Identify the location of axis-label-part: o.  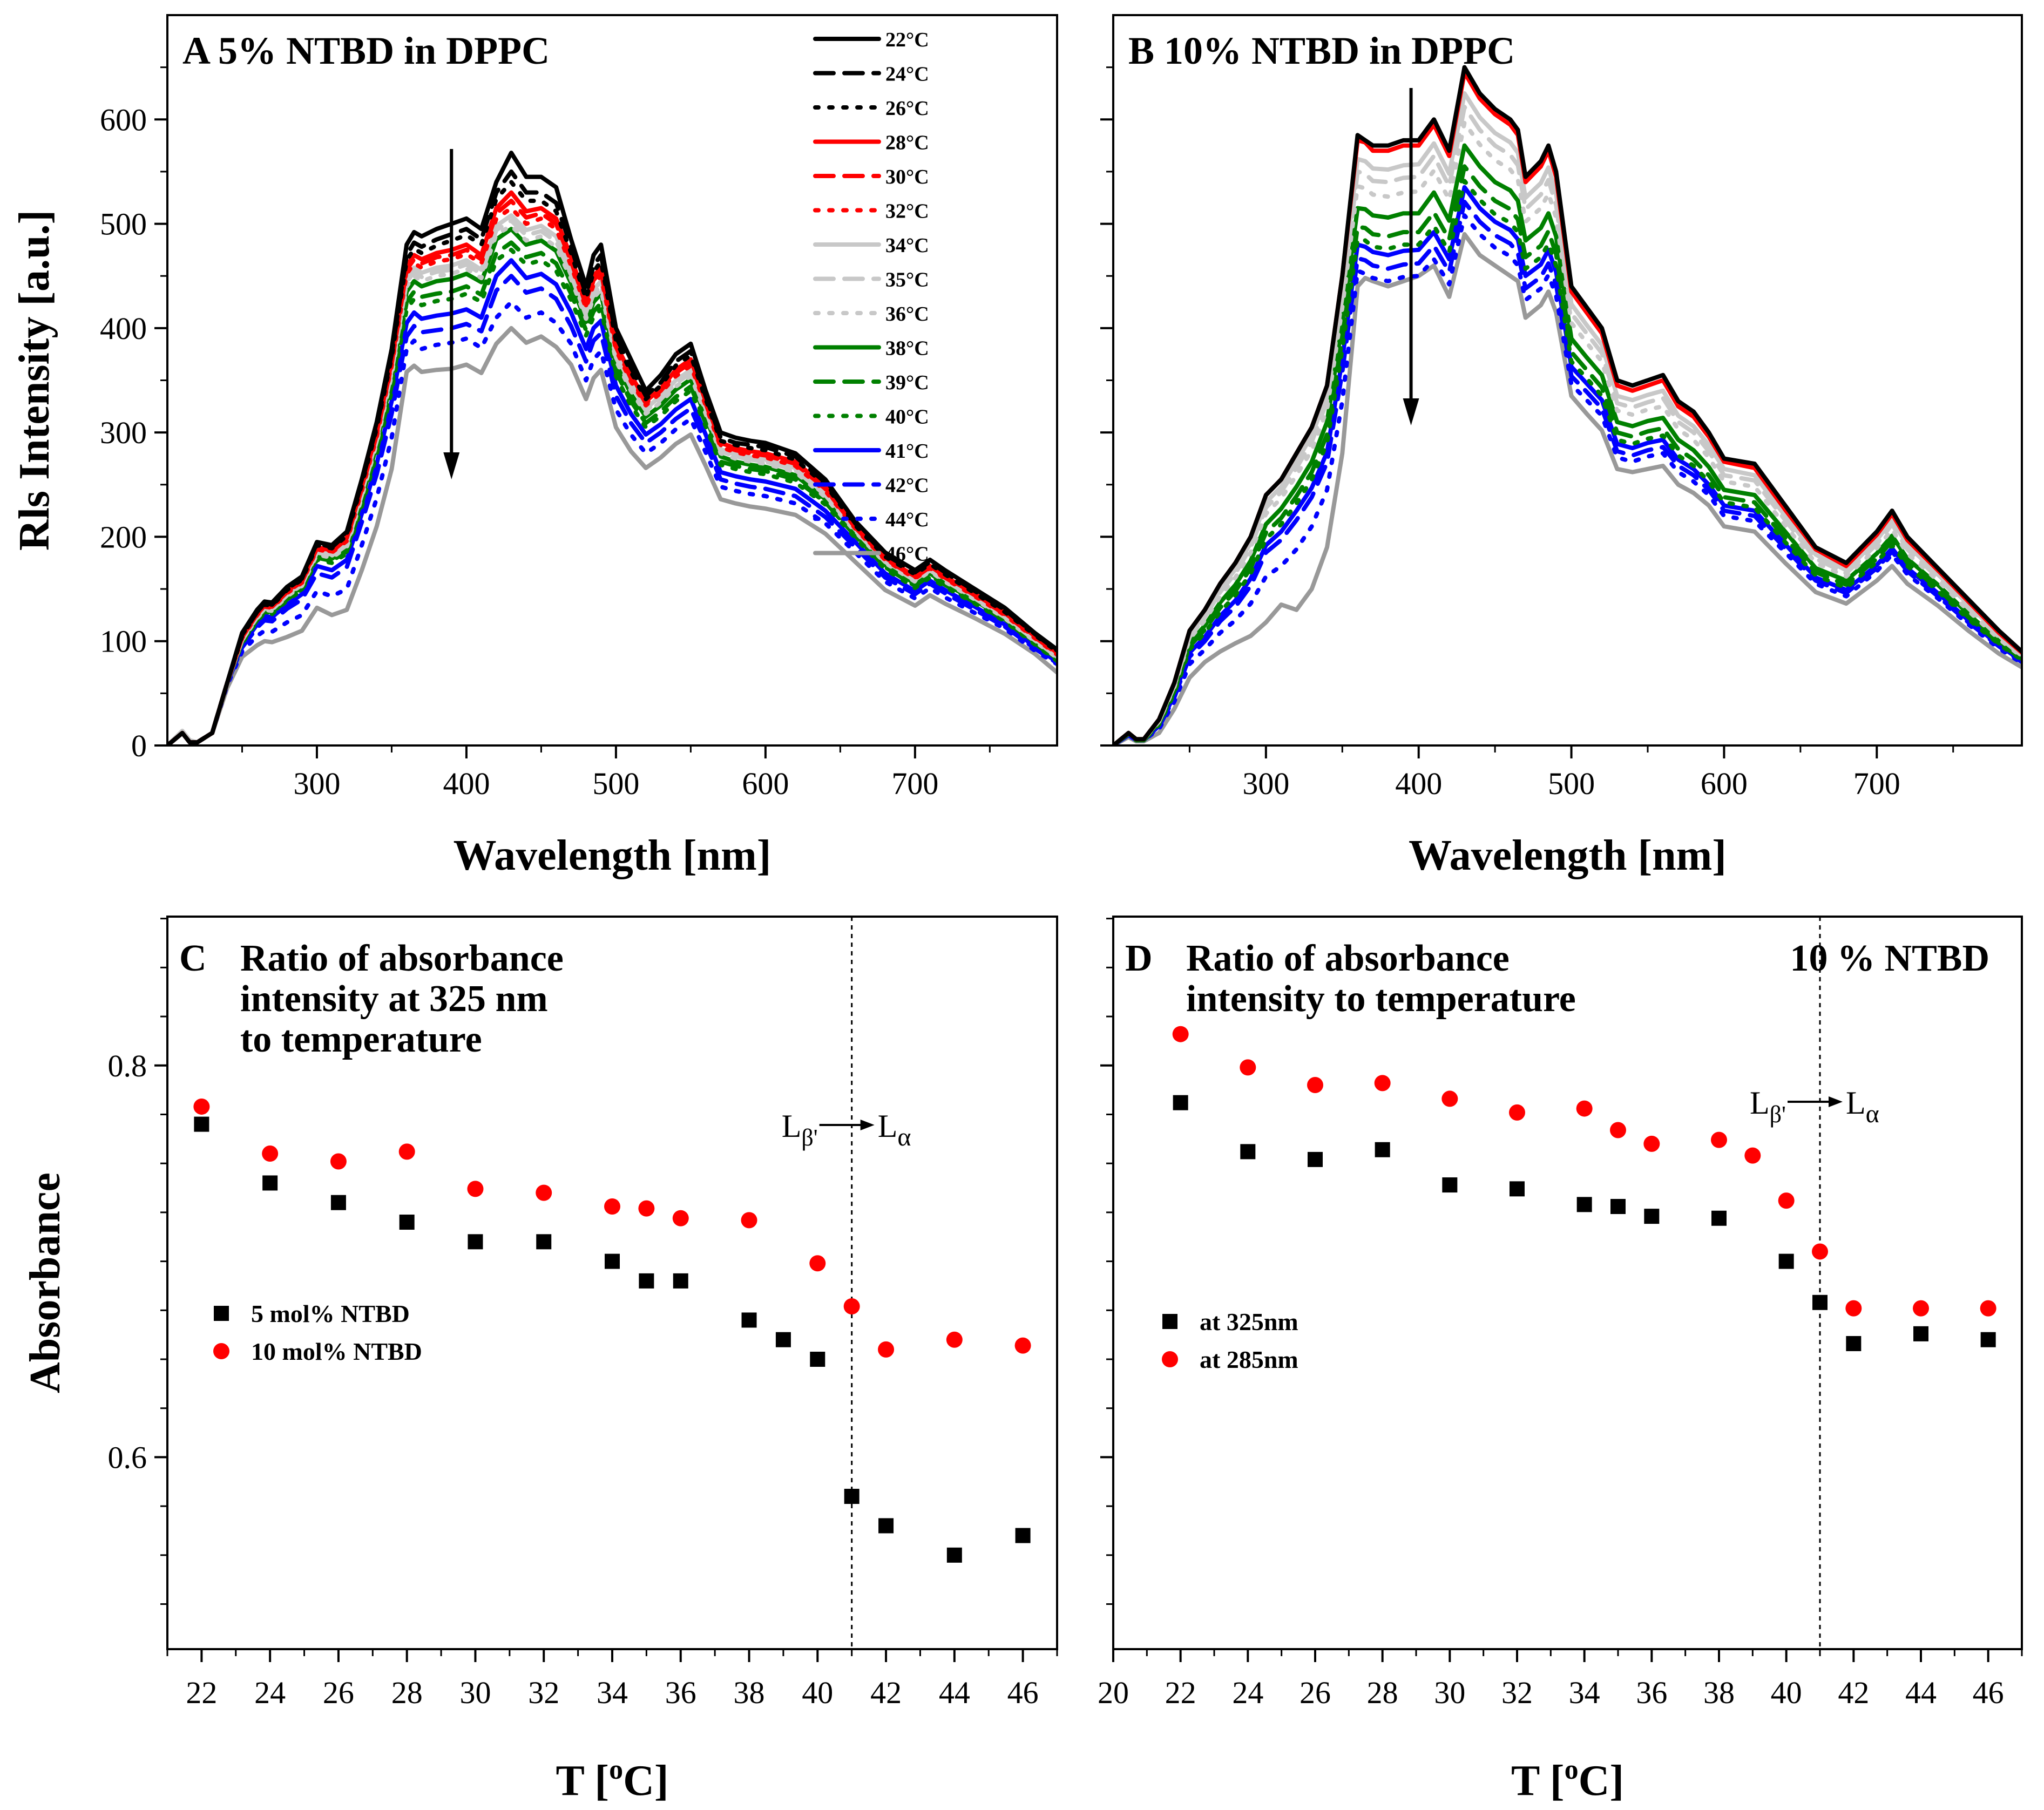
(1572, 1770).